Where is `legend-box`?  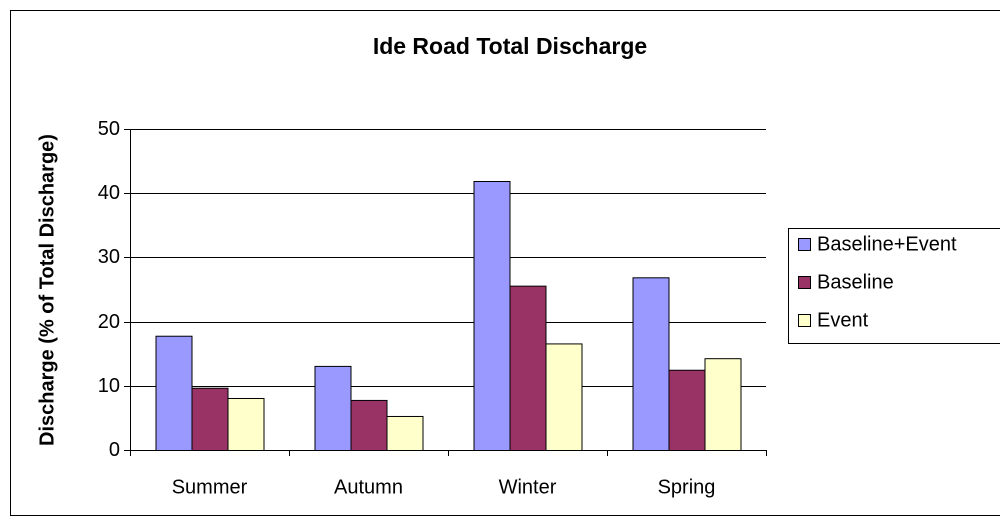 legend-box is located at coordinates (894, 286).